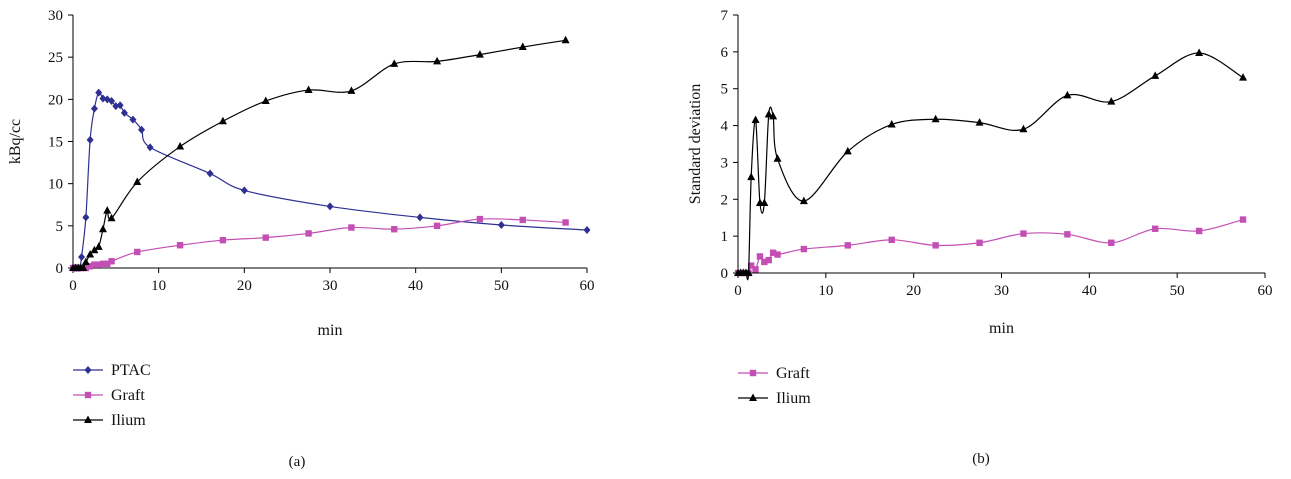  Describe the element at coordinates (55, 58) in the screenshot. I see `chart-a-y-tick-label: 25` at that location.